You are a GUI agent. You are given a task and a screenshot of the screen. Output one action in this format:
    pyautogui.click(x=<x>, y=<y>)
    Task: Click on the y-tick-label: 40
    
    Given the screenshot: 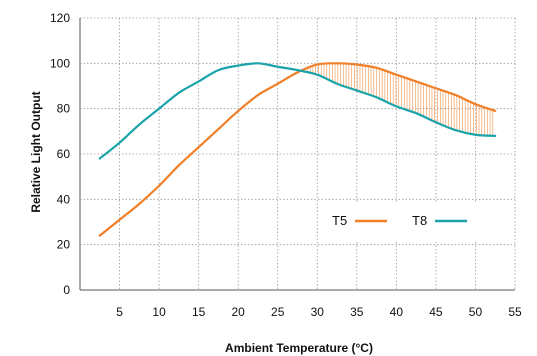 What is the action you would take?
    pyautogui.click(x=64, y=199)
    